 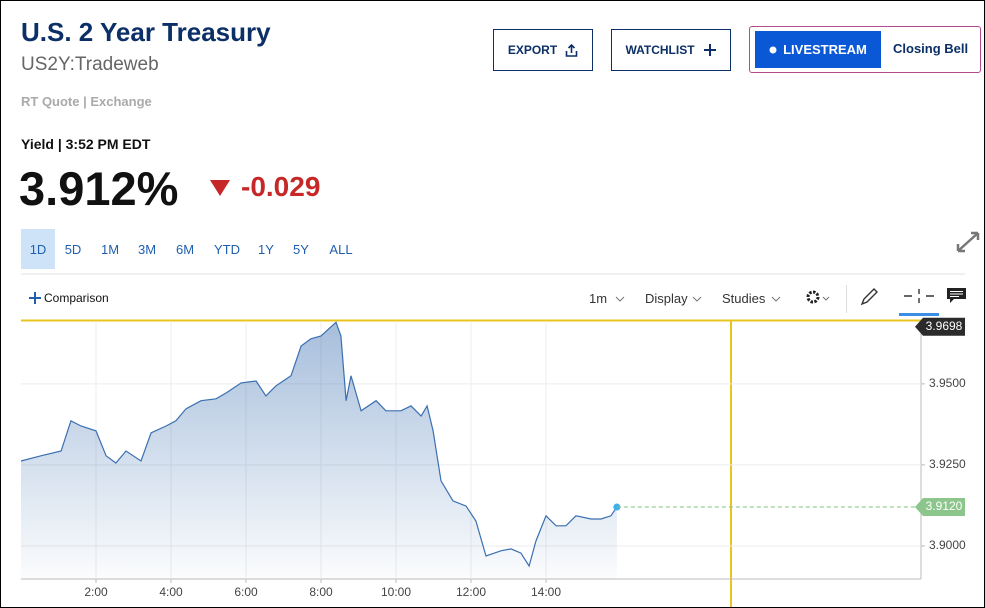 I want to click on watchlist-label: WATCHLIST, so click(x=660, y=50).